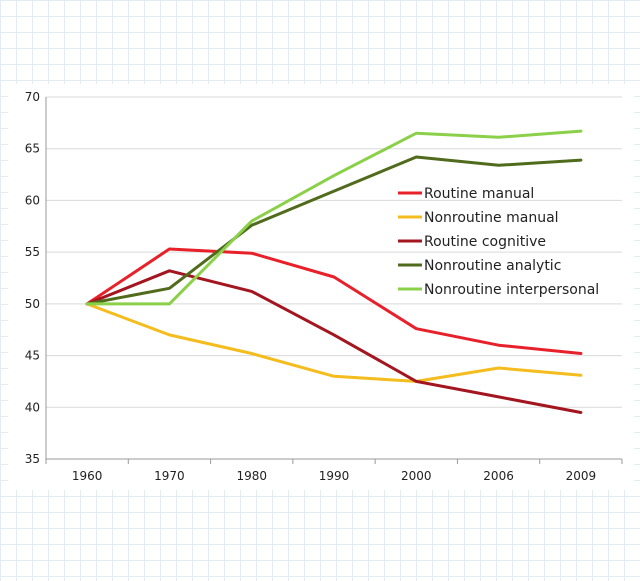 The width and height of the screenshot is (640, 581). I want to click on x-tick-label: 1960, so click(87, 476).